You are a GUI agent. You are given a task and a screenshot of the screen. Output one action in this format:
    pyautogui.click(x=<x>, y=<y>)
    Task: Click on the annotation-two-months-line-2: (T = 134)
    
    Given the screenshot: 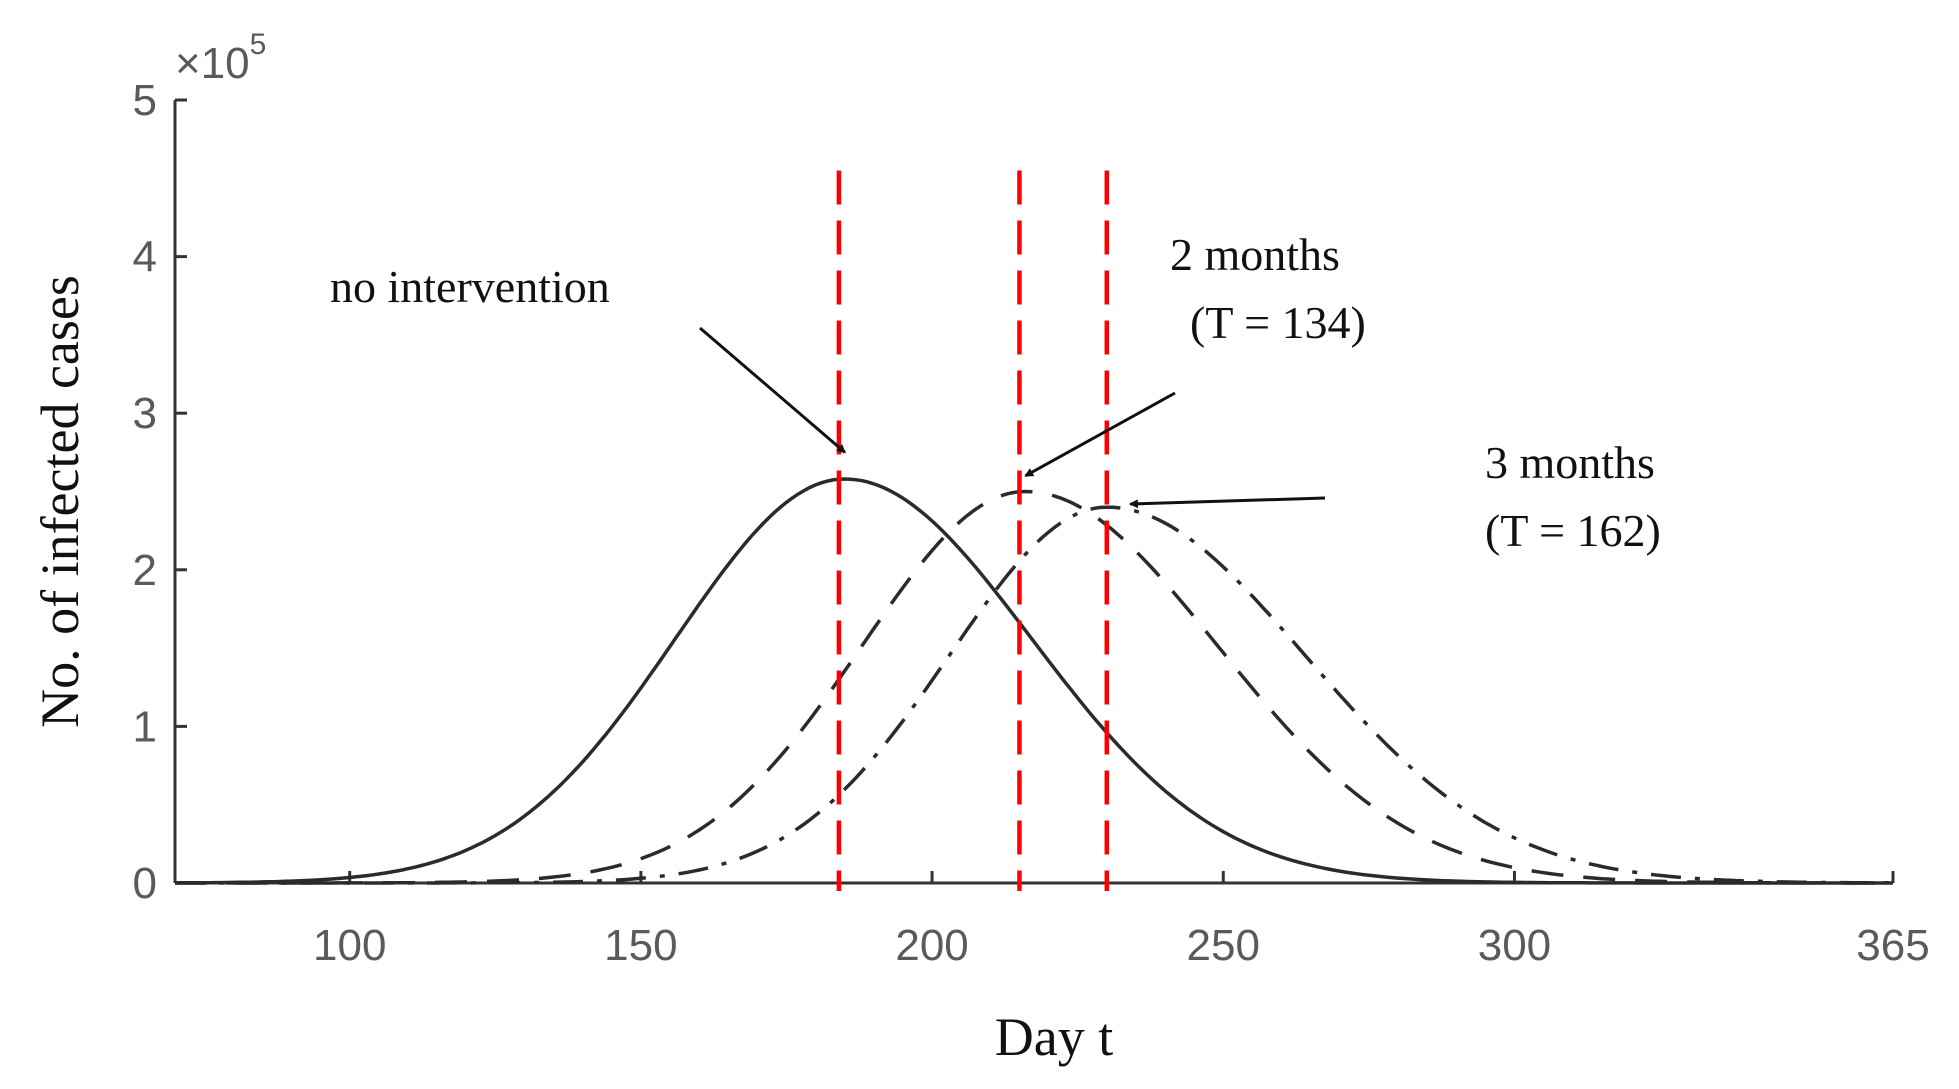 What is the action you would take?
    pyautogui.click(x=1278, y=322)
    